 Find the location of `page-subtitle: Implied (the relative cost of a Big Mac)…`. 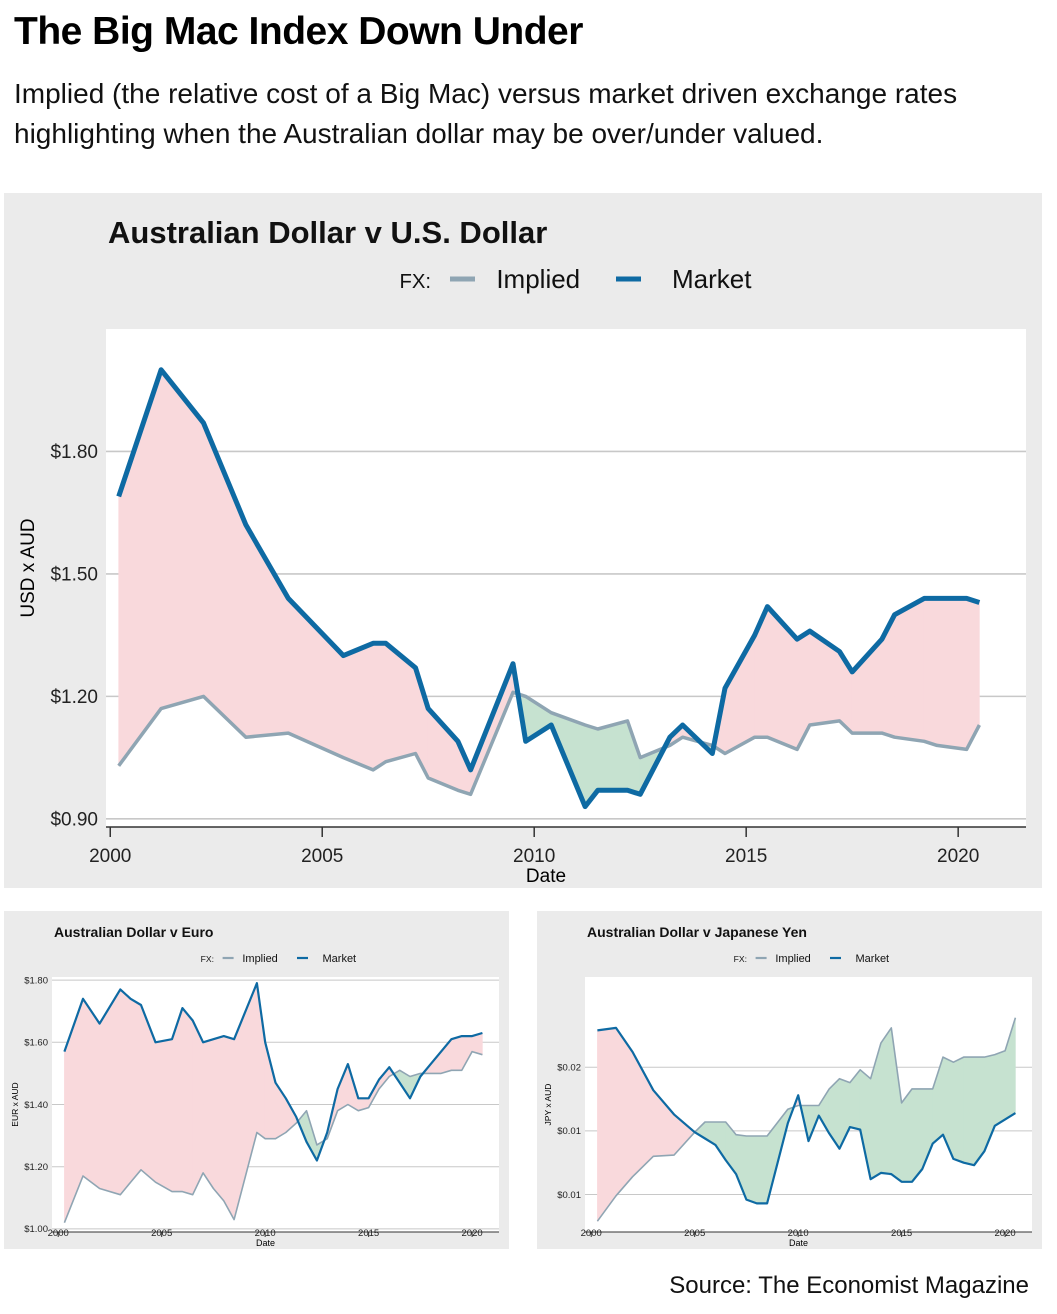

page-subtitle: Implied (the relative cost of a Big Mac)… is located at coordinates (486, 113).